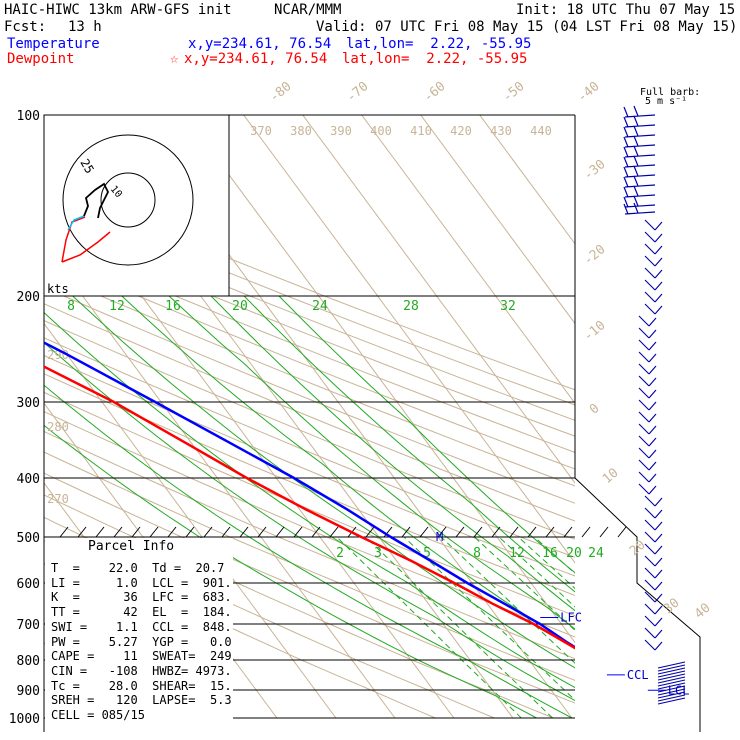 The image size is (740, 740). I want to click on theta-label: 400, so click(381, 131).